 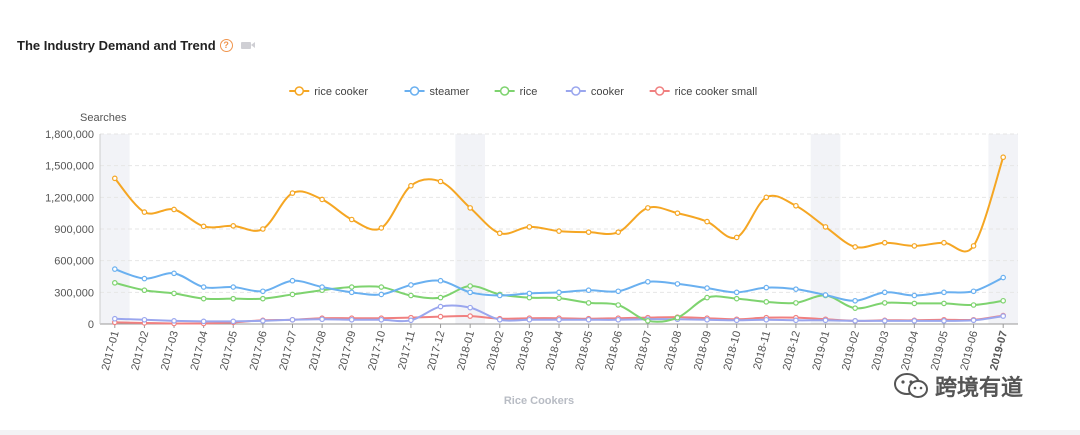 What do you see at coordinates (229, 351) in the screenshot?
I see `x-tick-label: 2017-05` at bounding box center [229, 351].